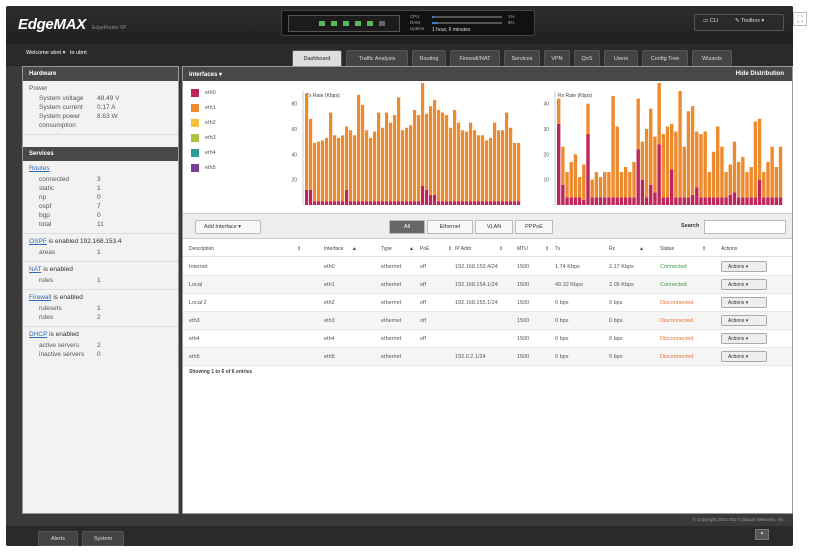 The height and width of the screenshot is (553, 815). I want to click on tab-traffic-analysis: Traffic Analysis, so click(377, 58).